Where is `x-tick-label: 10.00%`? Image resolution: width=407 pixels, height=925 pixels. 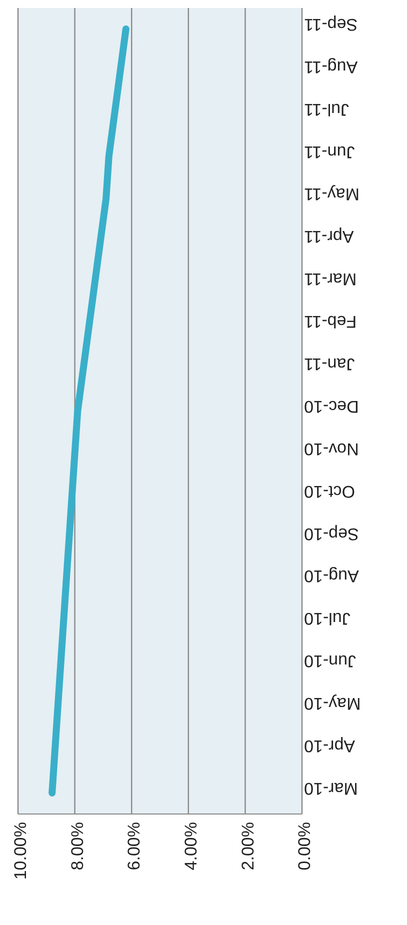 x-tick-label: 10.00% is located at coordinates (20, 851).